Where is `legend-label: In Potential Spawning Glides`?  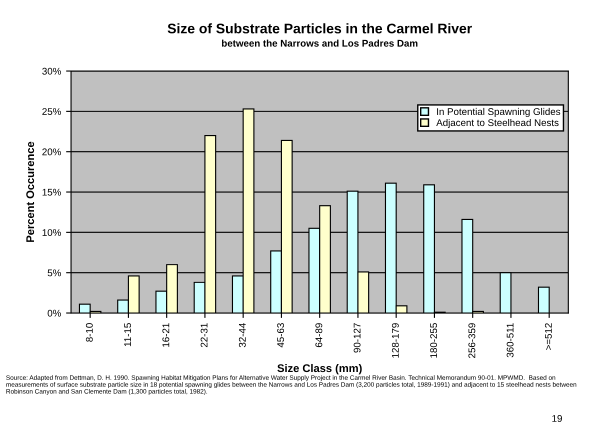 legend-label: In Potential Spawning Glides is located at coordinates (498, 112).